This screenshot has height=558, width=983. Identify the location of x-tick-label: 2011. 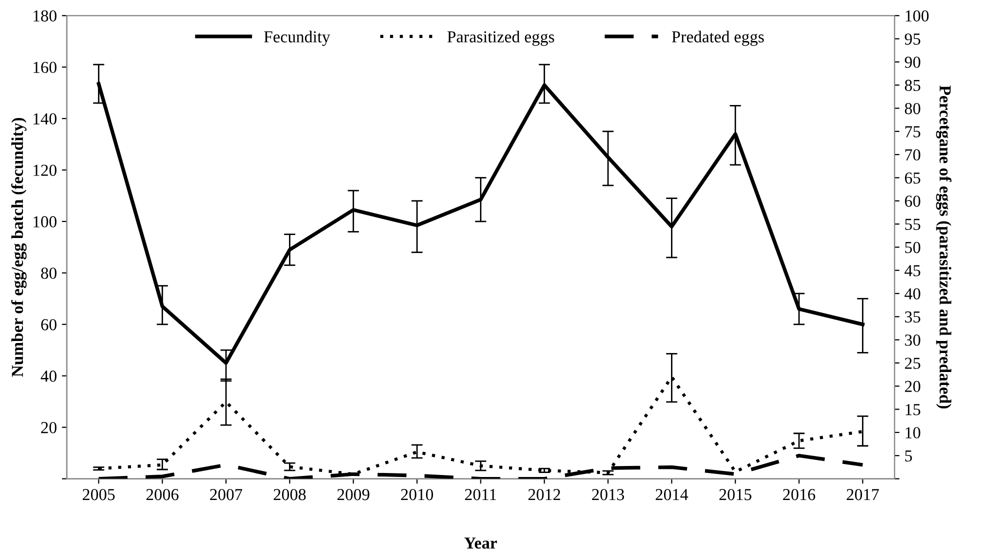
(480, 494).